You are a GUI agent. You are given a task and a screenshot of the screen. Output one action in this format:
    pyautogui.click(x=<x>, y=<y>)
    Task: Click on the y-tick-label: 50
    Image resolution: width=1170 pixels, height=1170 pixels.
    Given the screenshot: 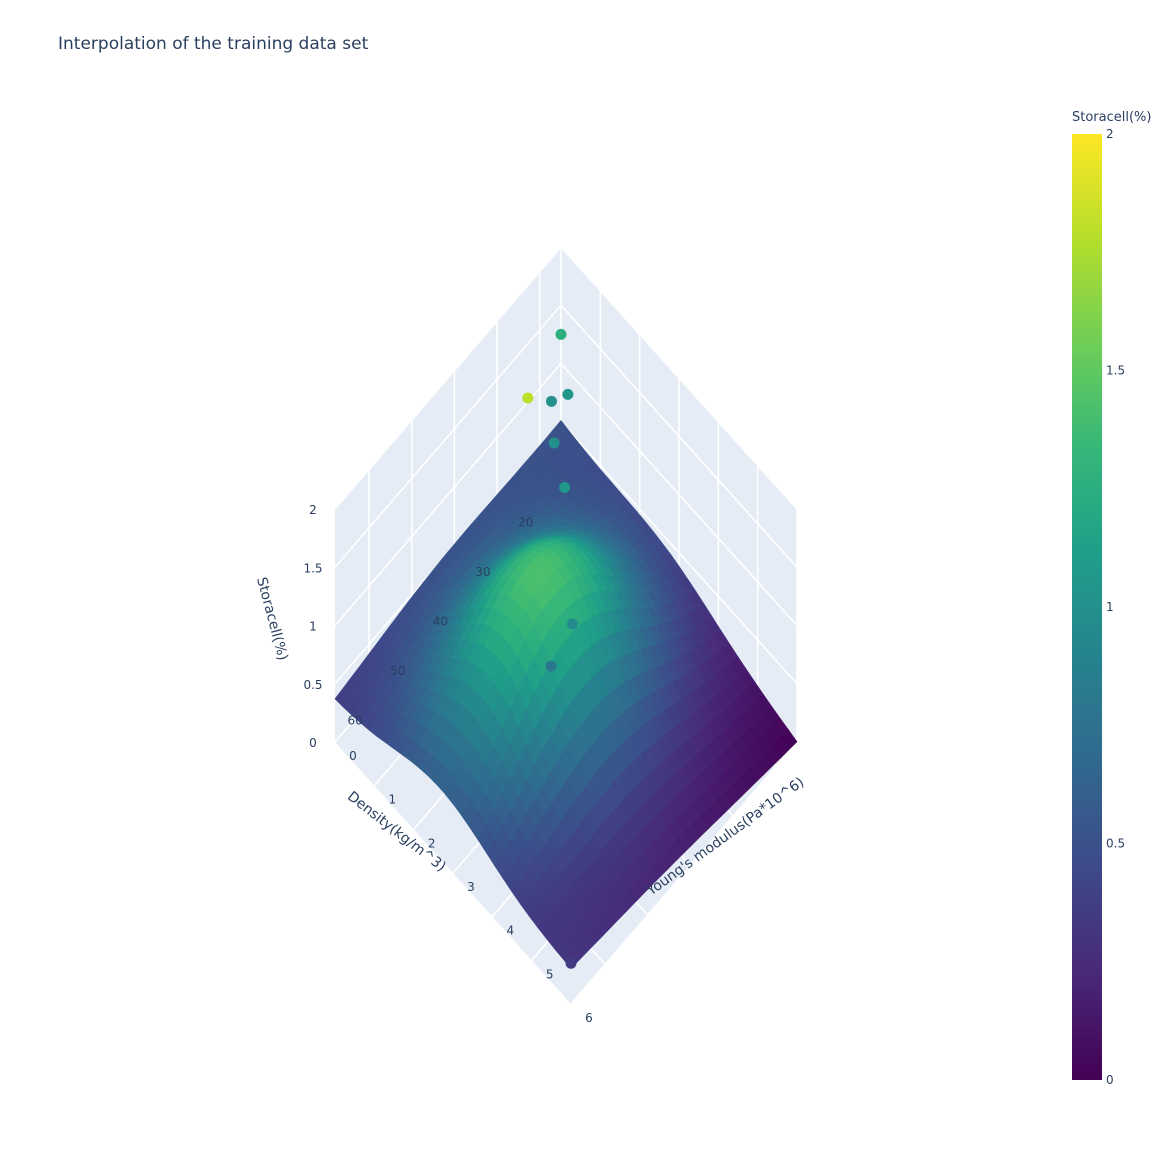 What is the action you would take?
    pyautogui.click(x=397, y=671)
    